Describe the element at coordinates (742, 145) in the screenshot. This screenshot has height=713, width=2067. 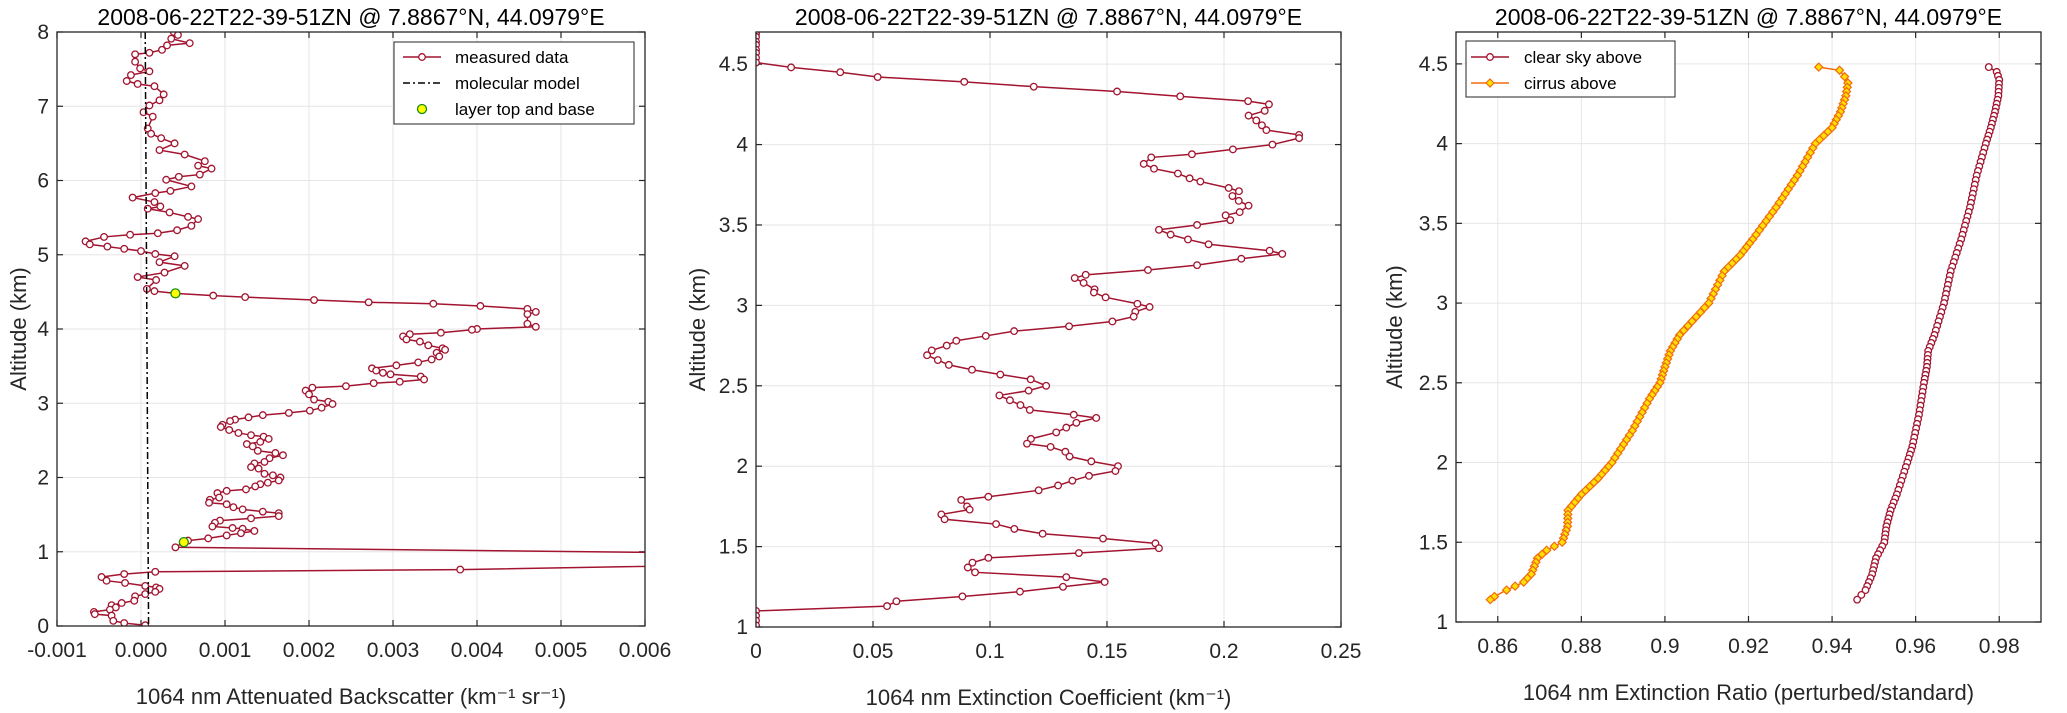
I see `y-tick-label: 4` at that location.